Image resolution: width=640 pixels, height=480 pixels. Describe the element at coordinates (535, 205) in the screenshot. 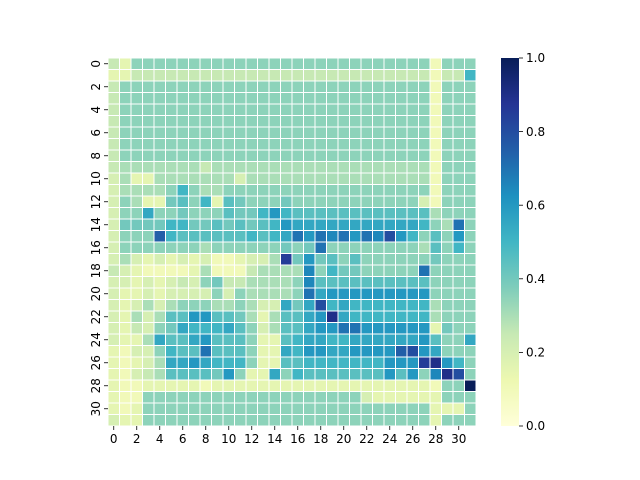

I see `colorbar-tick-label-0.6: 0.6` at that location.